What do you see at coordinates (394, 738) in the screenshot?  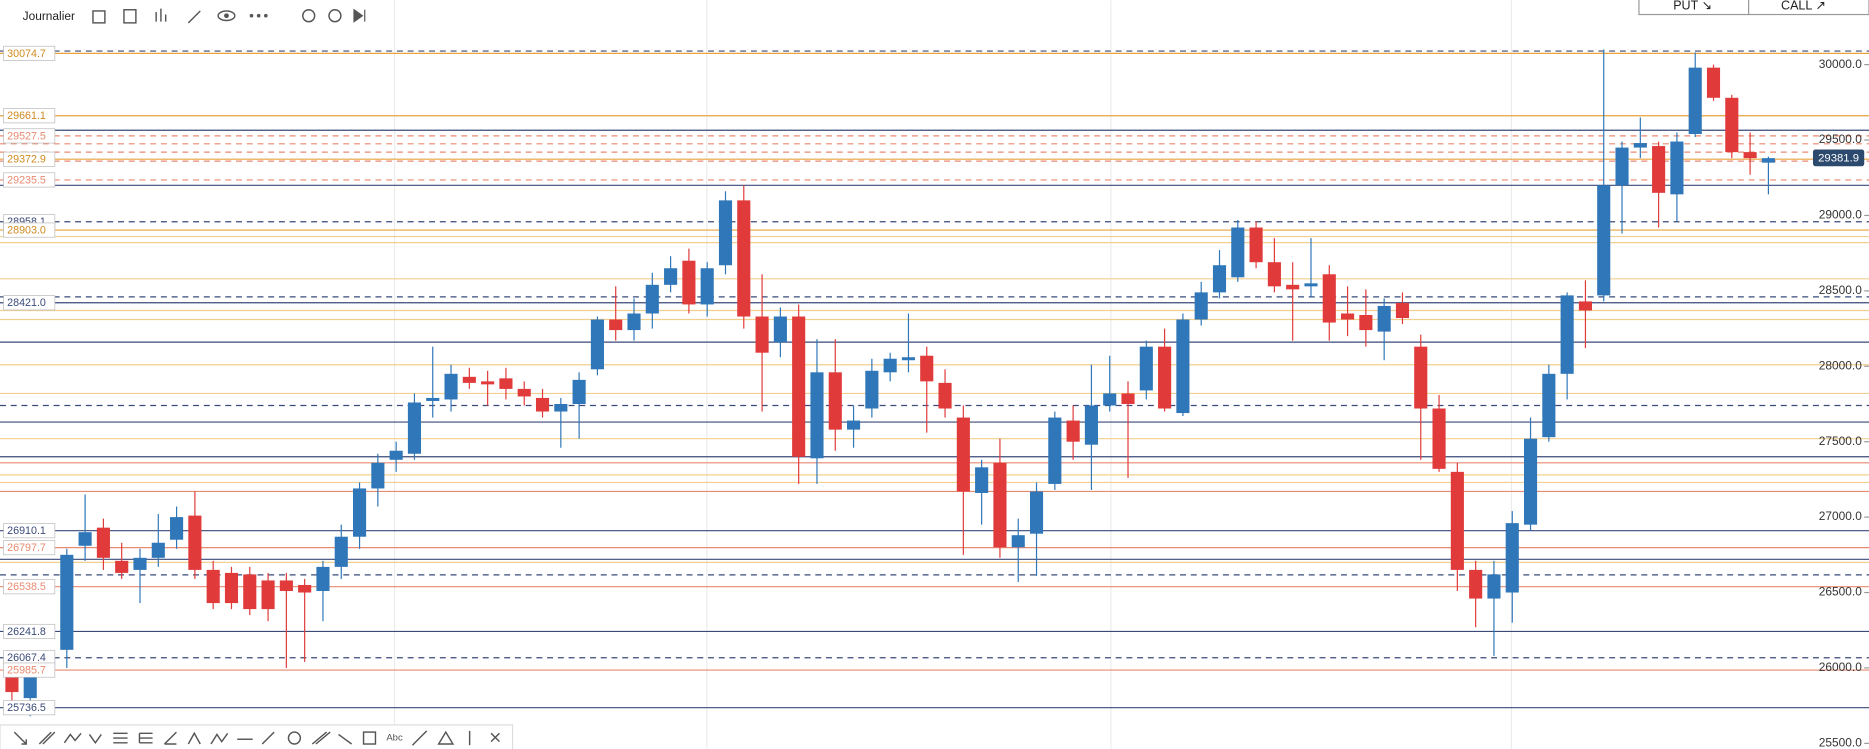 I see `text-tool: Abc` at bounding box center [394, 738].